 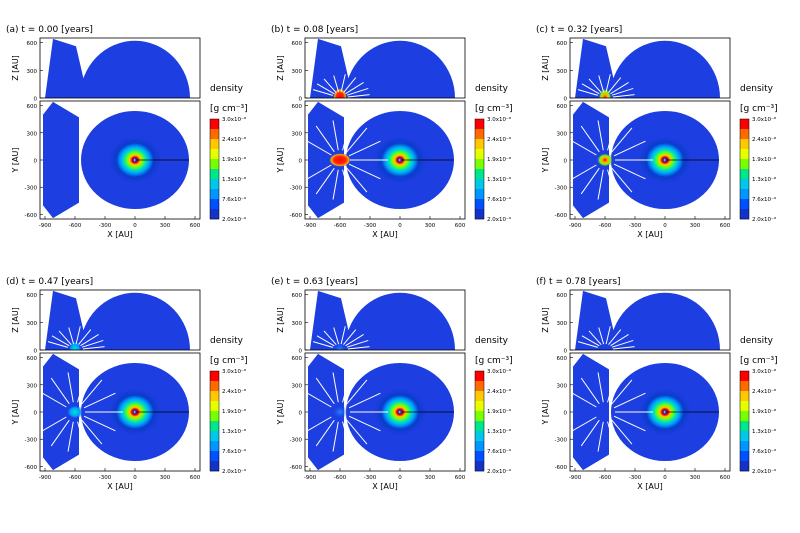 What do you see at coordinates (49, 30) in the screenshot?
I see `panel-title: (a) t = 0.00 [years]` at bounding box center [49, 30].